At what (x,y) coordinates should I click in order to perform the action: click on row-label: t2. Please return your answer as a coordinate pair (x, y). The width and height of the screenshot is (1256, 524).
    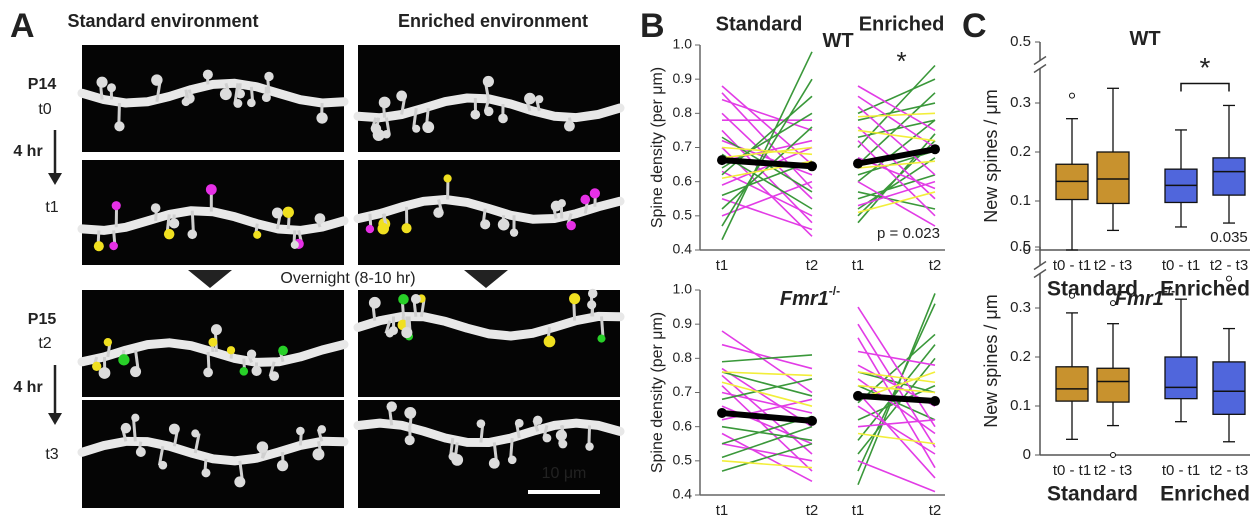
    Looking at the image, I should click on (44, 343).